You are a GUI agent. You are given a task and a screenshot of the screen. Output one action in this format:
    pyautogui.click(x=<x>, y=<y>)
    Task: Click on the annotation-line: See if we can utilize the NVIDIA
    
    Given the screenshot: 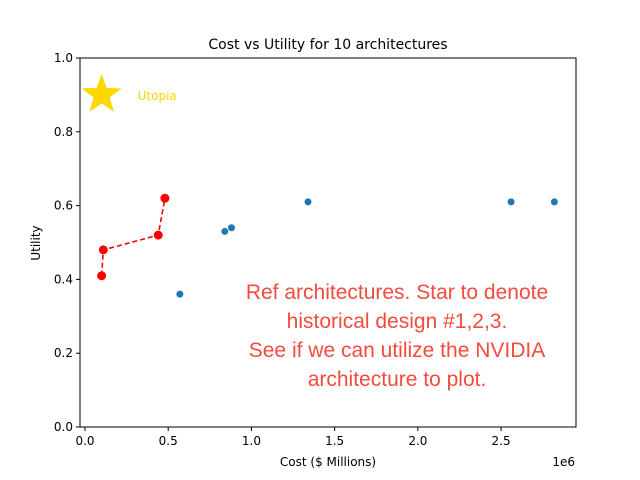 What is the action you would take?
    pyautogui.click(x=397, y=350)
    